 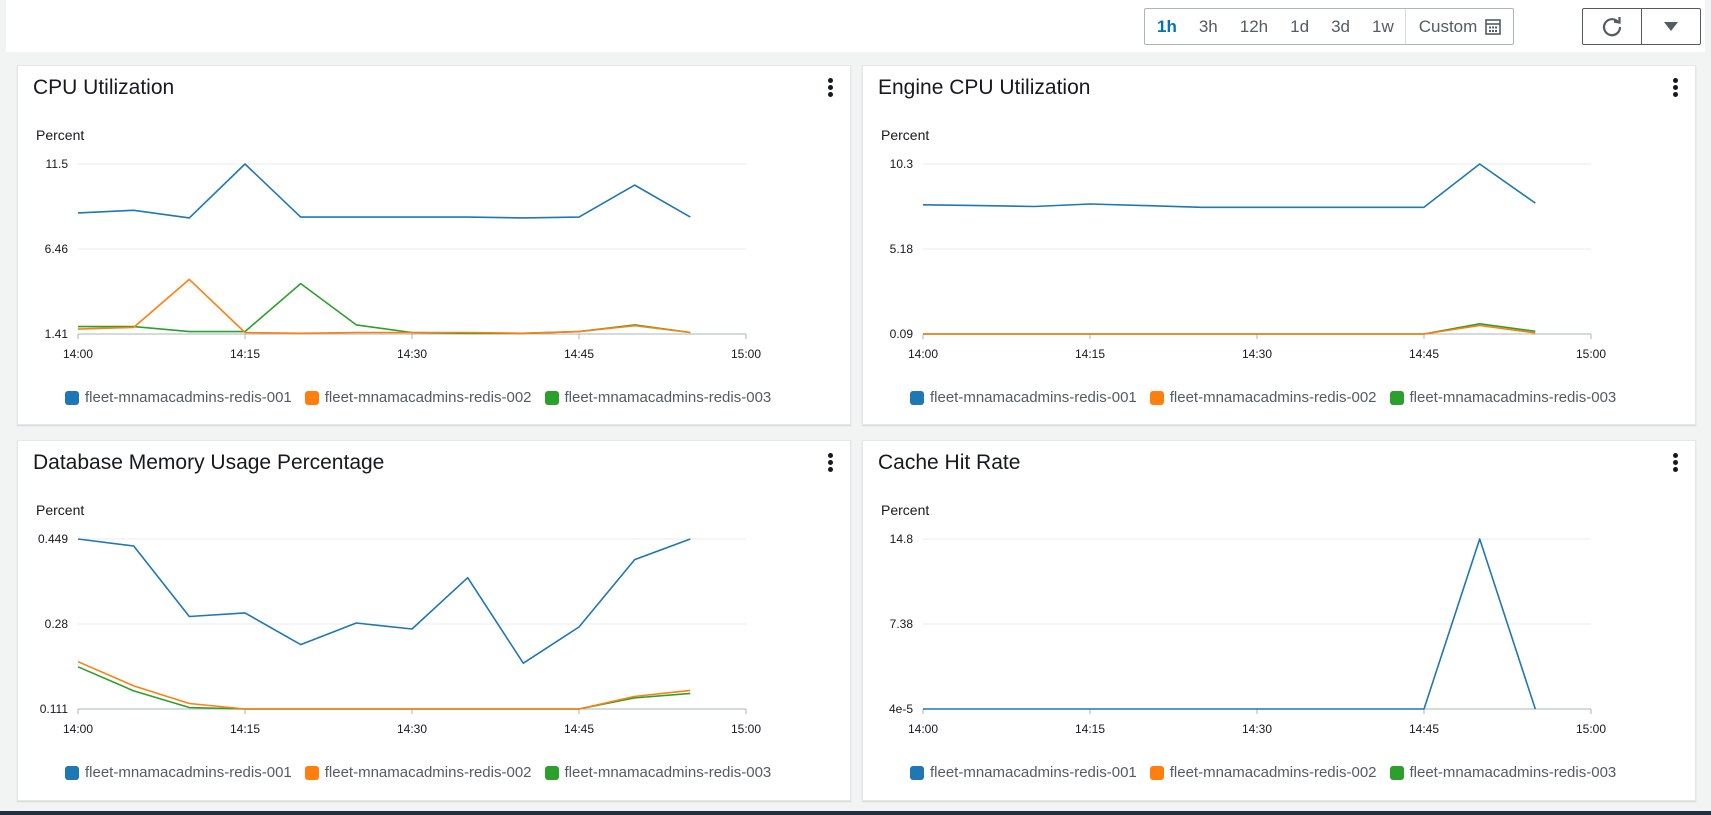 I want to click on y-tick-label: 4e-5, so click(x=901, y=709).